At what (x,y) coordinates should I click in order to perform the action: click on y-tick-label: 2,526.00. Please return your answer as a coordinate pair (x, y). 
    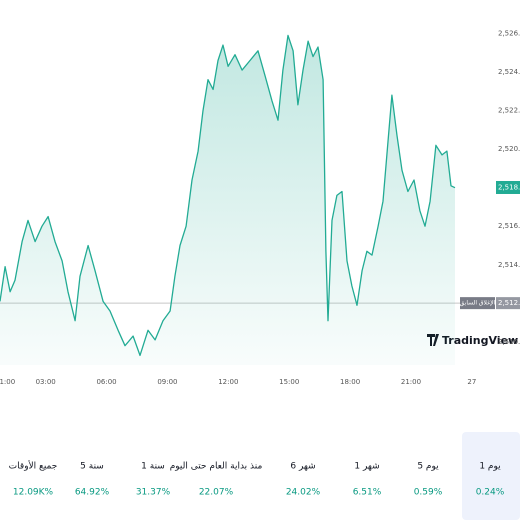
    Looking at the image, I should click on (509, 33).